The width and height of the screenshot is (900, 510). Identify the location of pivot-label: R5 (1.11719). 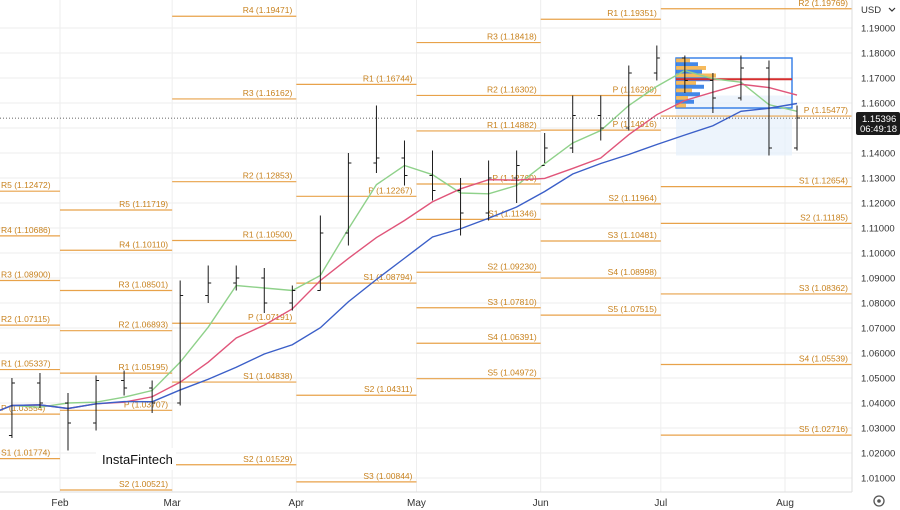
(143, 204).